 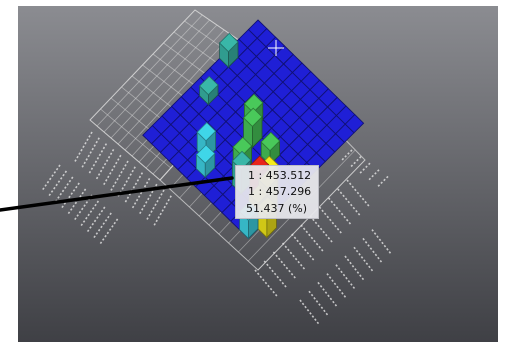 I want to click on tooltip-line-2: 1 : 457.296, so click(x=280, y=191).